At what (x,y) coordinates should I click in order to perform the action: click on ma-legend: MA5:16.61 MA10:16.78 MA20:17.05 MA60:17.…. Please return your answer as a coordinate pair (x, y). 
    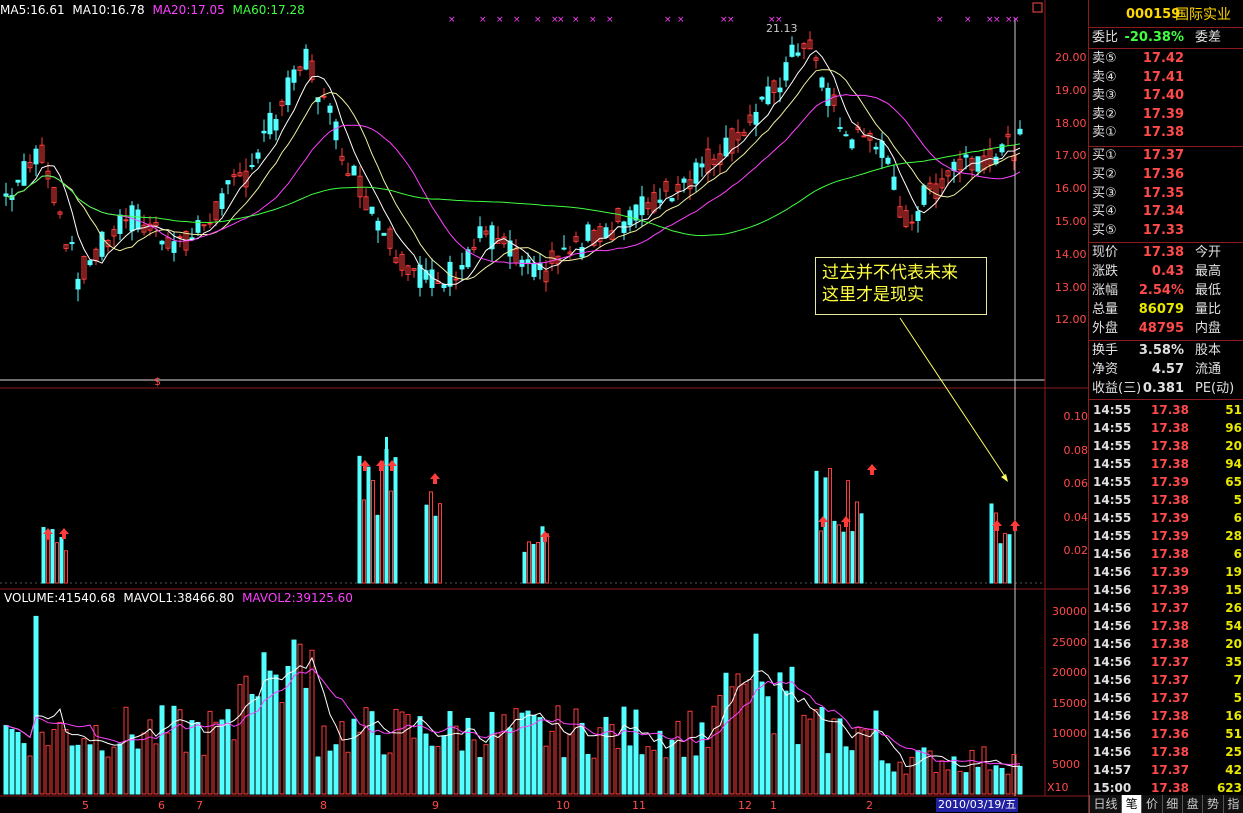
    Looking at the image, I should click on (152, 10).